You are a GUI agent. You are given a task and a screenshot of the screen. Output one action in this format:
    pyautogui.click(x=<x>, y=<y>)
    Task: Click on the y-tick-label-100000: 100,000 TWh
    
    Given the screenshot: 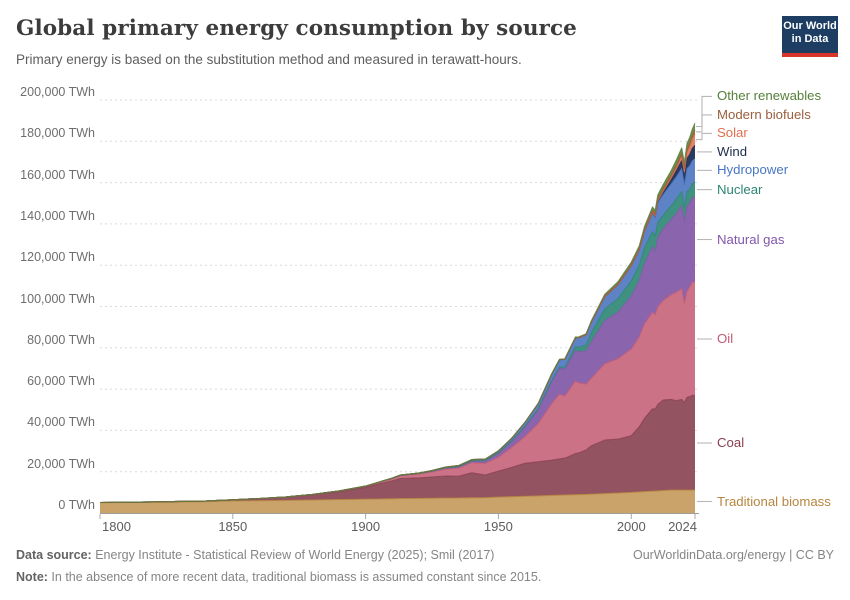 What is the action you would take?
    pyautogui.click(x=57, y=298)
    